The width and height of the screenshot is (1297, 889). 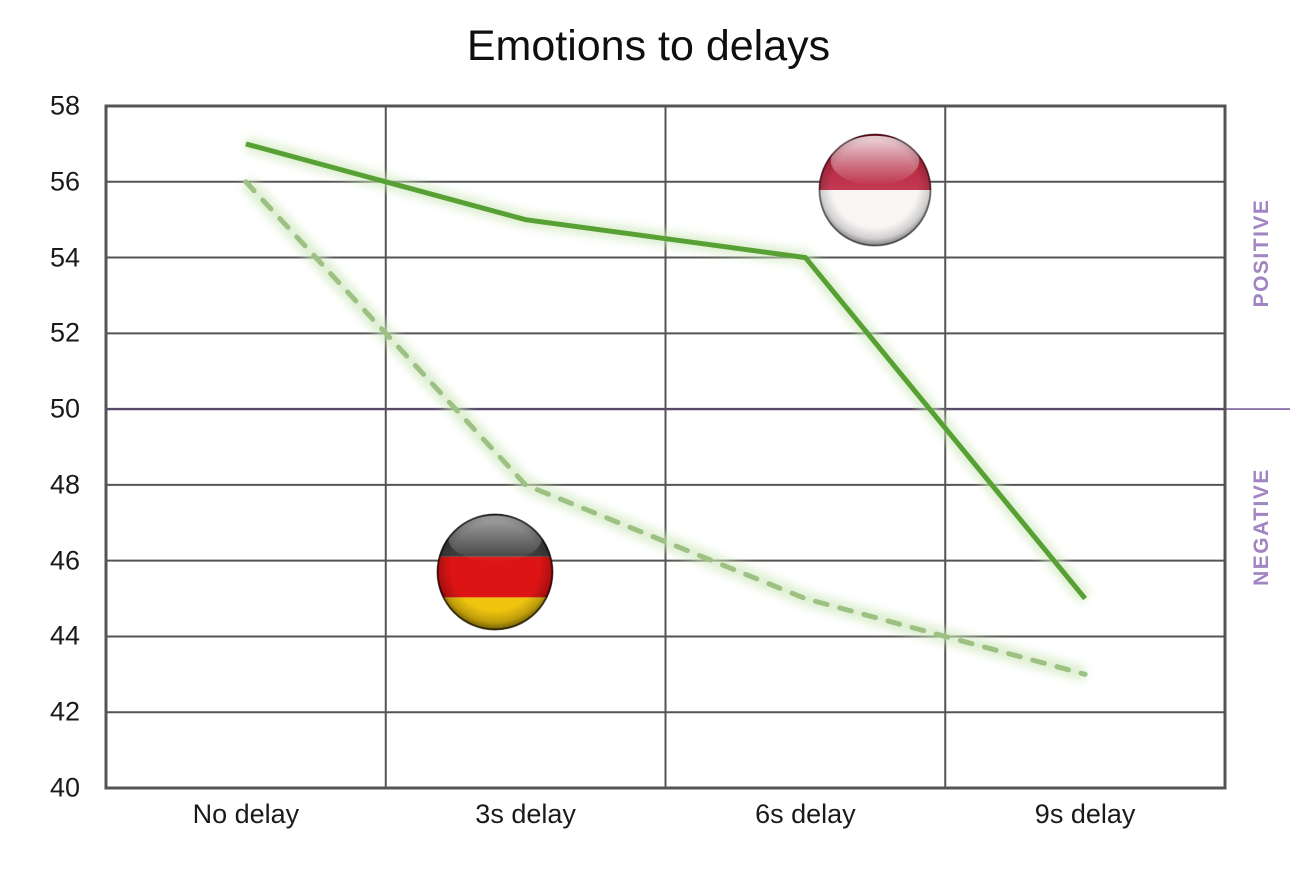 I want to click on x-axis-category-label: 6s delay, so click(x=805, y=814).